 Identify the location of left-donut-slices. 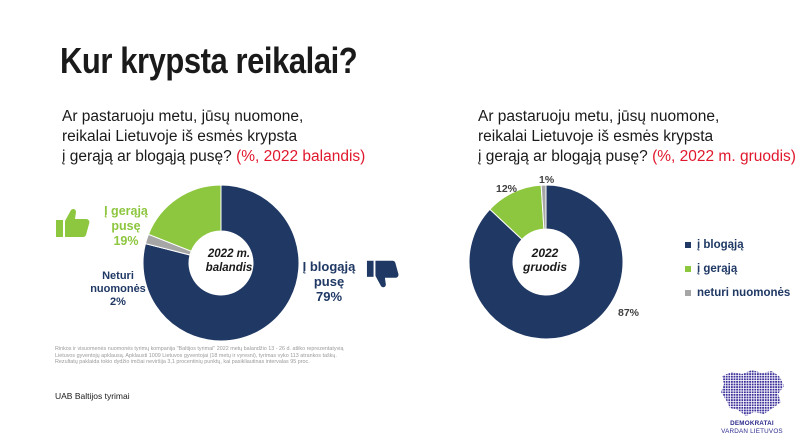
(221, 263).